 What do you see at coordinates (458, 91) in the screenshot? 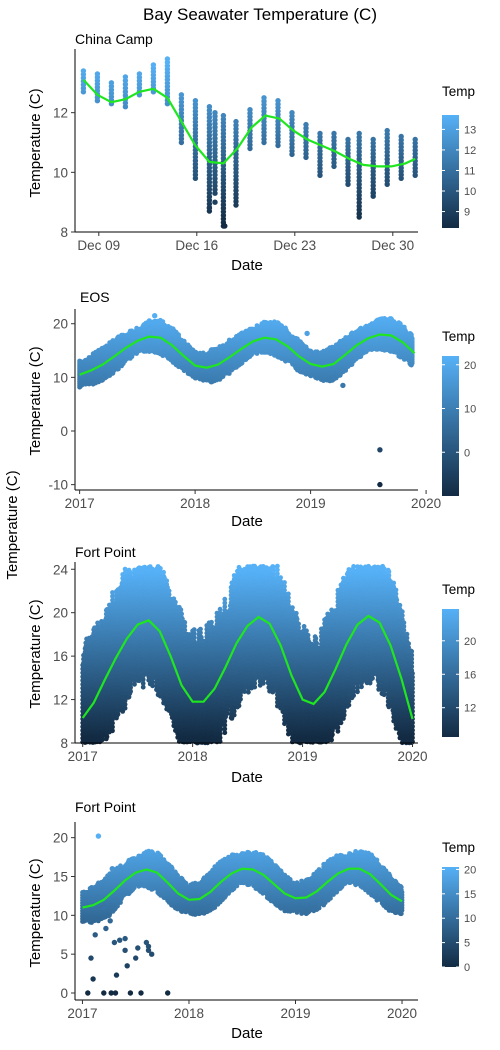
I see `legend-title: Temp` at bounding box center [458, 91].